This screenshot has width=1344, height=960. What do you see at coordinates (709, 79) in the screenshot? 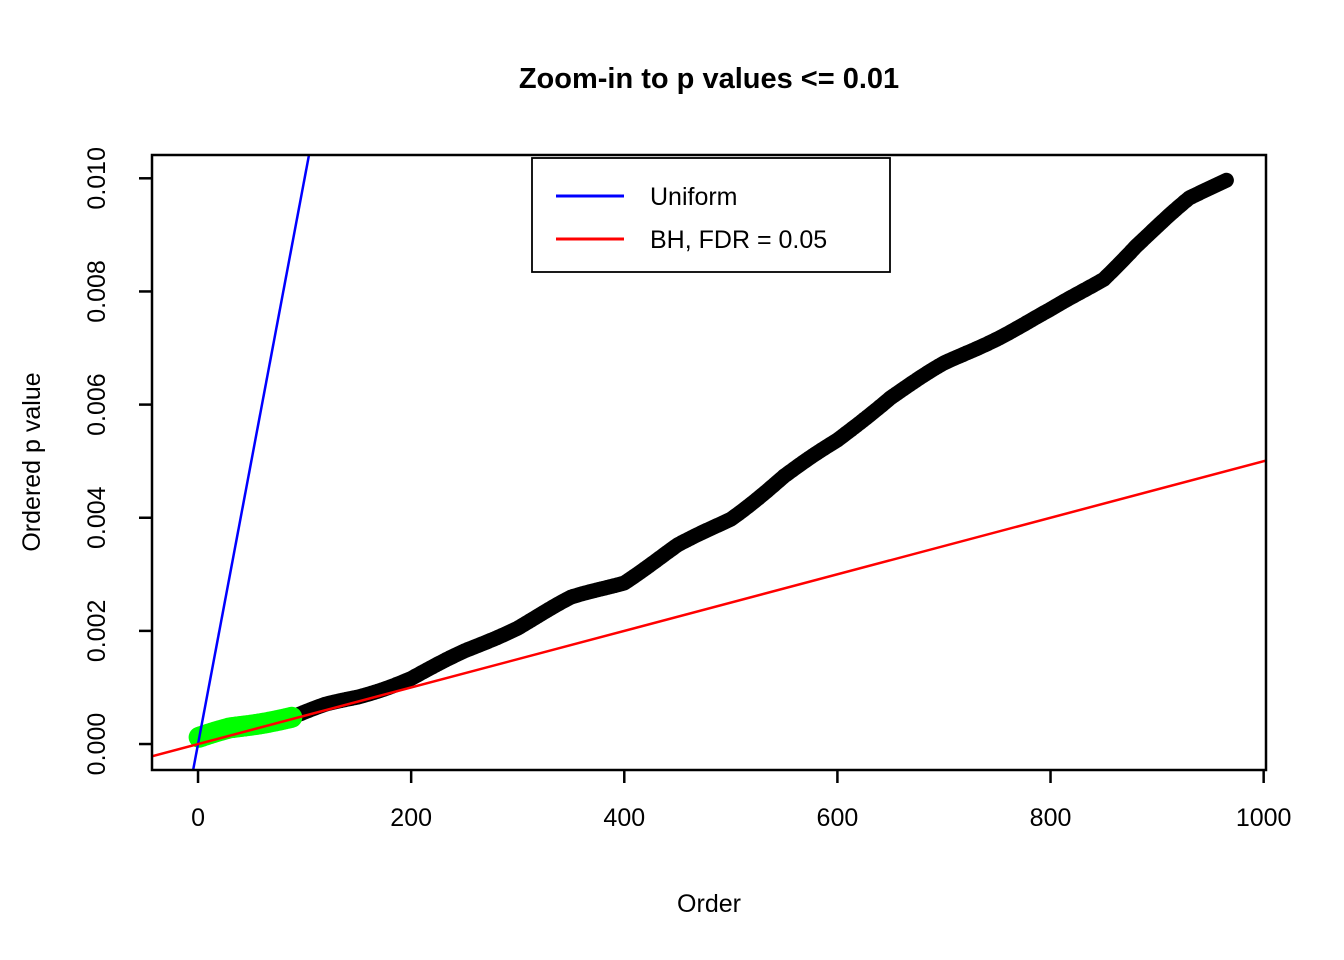
I see `chart-title: Zoom-in to p values <= 0.01` at bounding box center [709, 79].